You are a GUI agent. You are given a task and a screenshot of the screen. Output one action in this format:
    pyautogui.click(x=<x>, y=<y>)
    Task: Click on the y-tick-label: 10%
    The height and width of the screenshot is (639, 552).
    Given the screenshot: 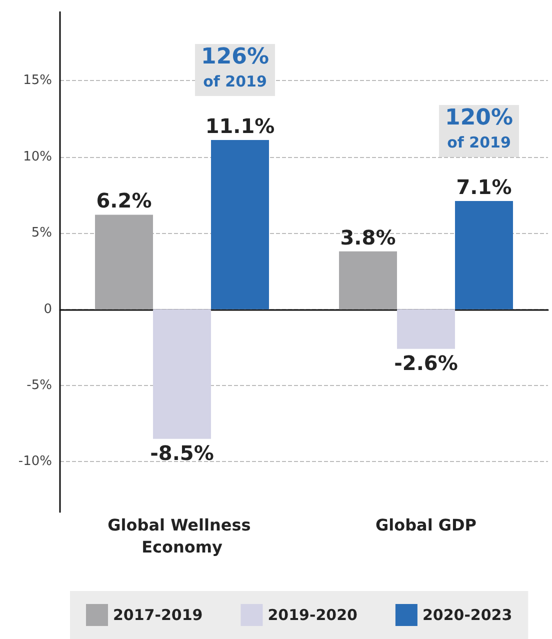 What is the action you would take?
    pyautogui.click(x=37, y=156)
    